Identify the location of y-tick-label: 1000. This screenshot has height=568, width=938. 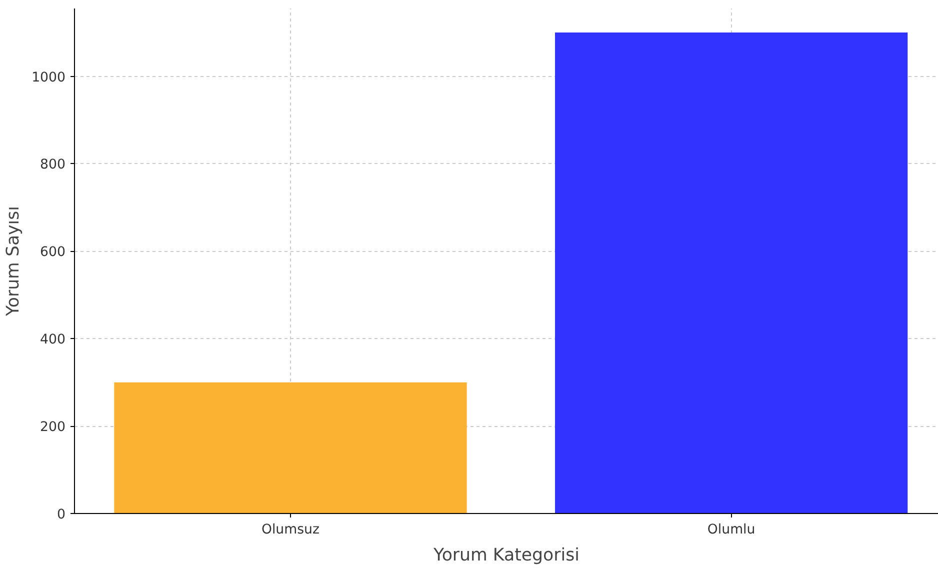
(49, 78).